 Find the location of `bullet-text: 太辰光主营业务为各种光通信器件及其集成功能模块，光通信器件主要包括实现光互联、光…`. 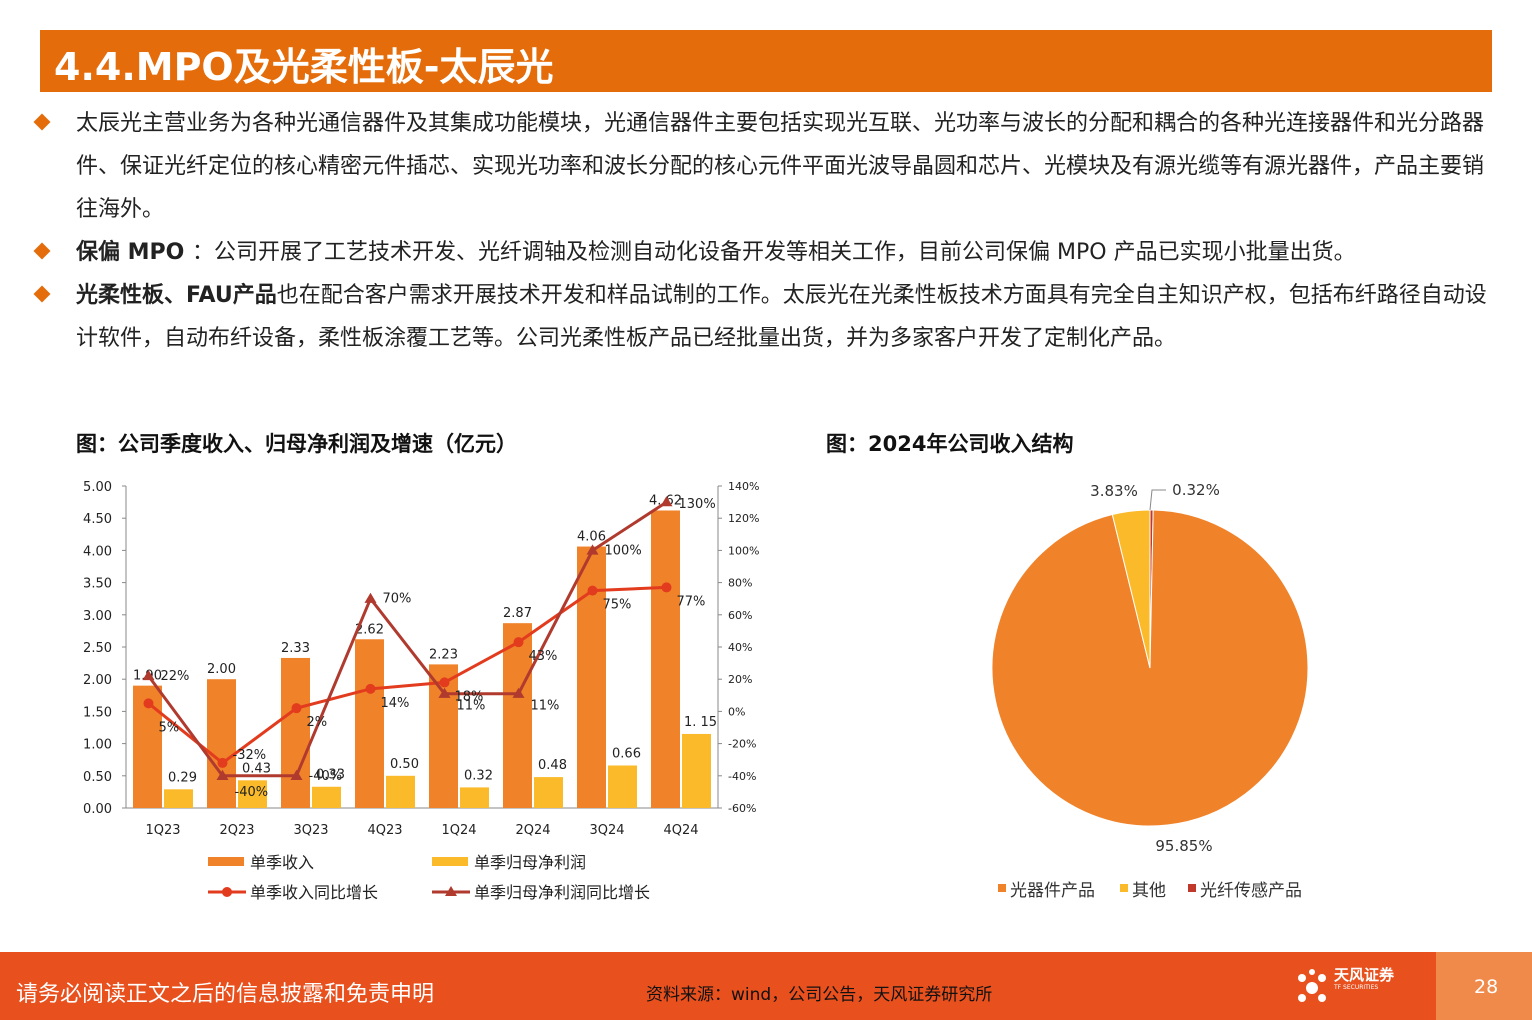

bullet-text: 太辰光主营业务为各种光通信器件及其集成功能模块，光通信器件主要包括实现光互联、光… is located at coordinates (780, 166).